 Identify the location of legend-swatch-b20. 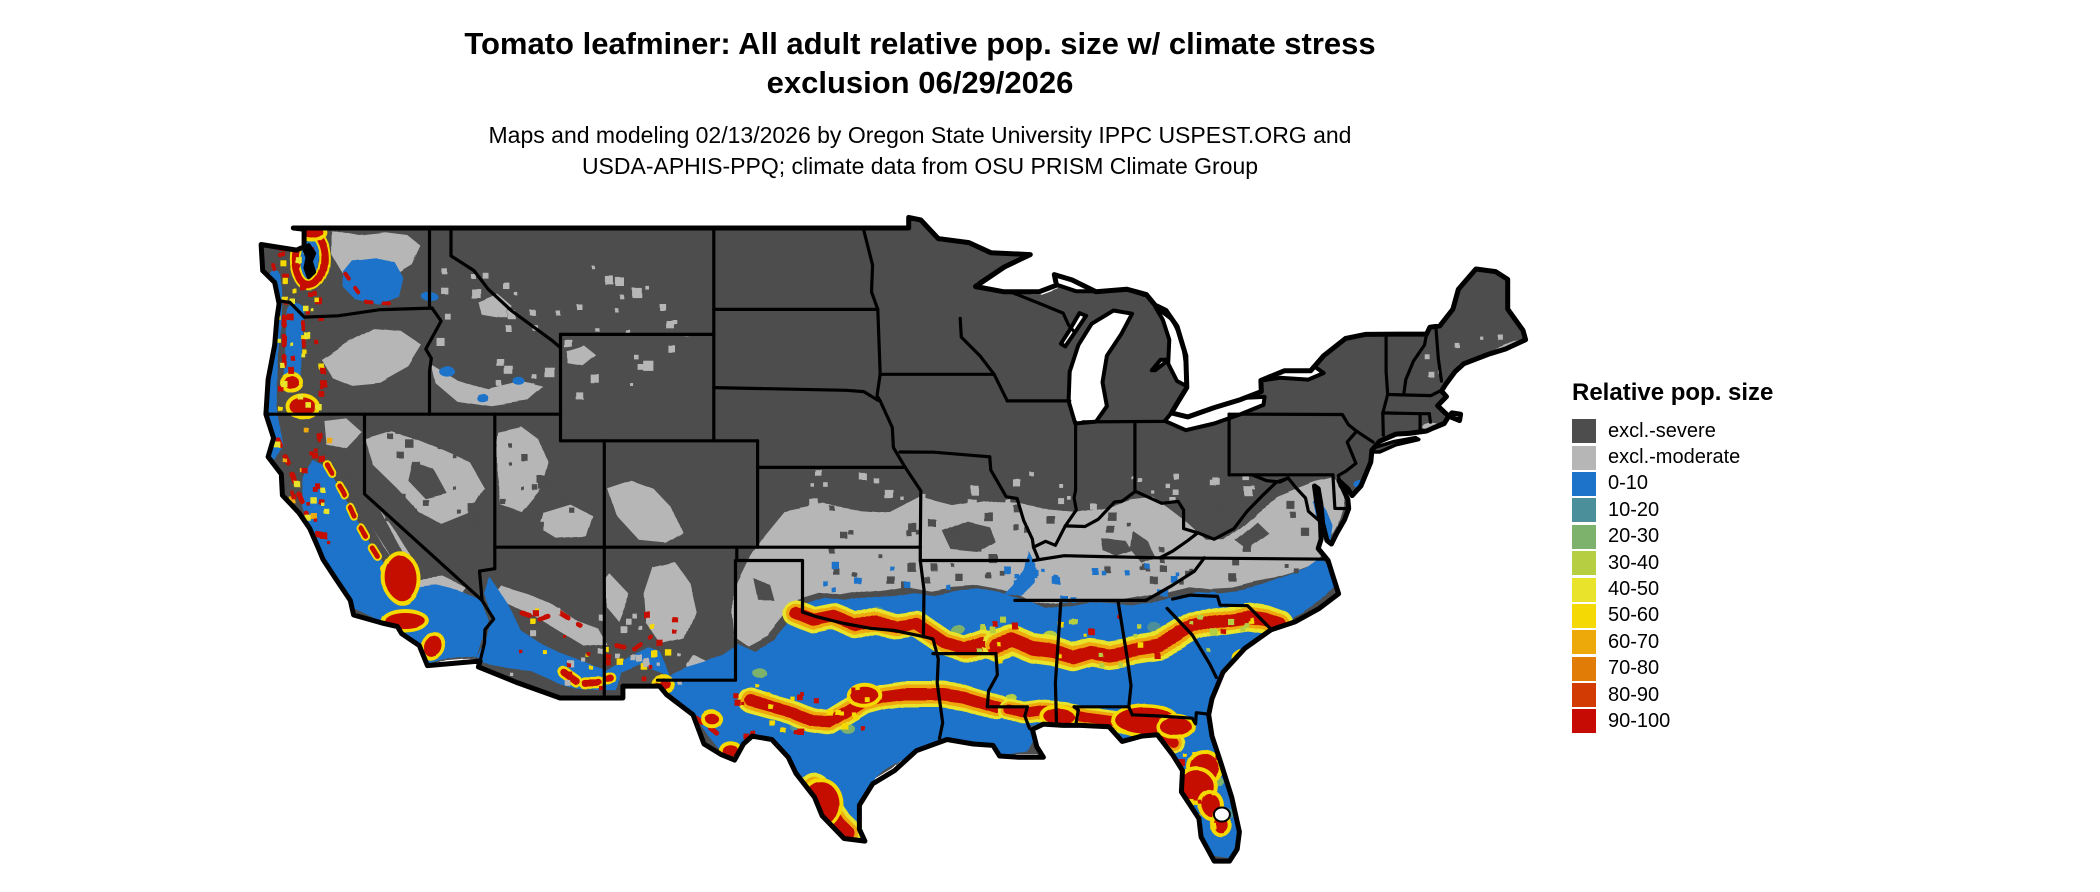
(1584, 536).